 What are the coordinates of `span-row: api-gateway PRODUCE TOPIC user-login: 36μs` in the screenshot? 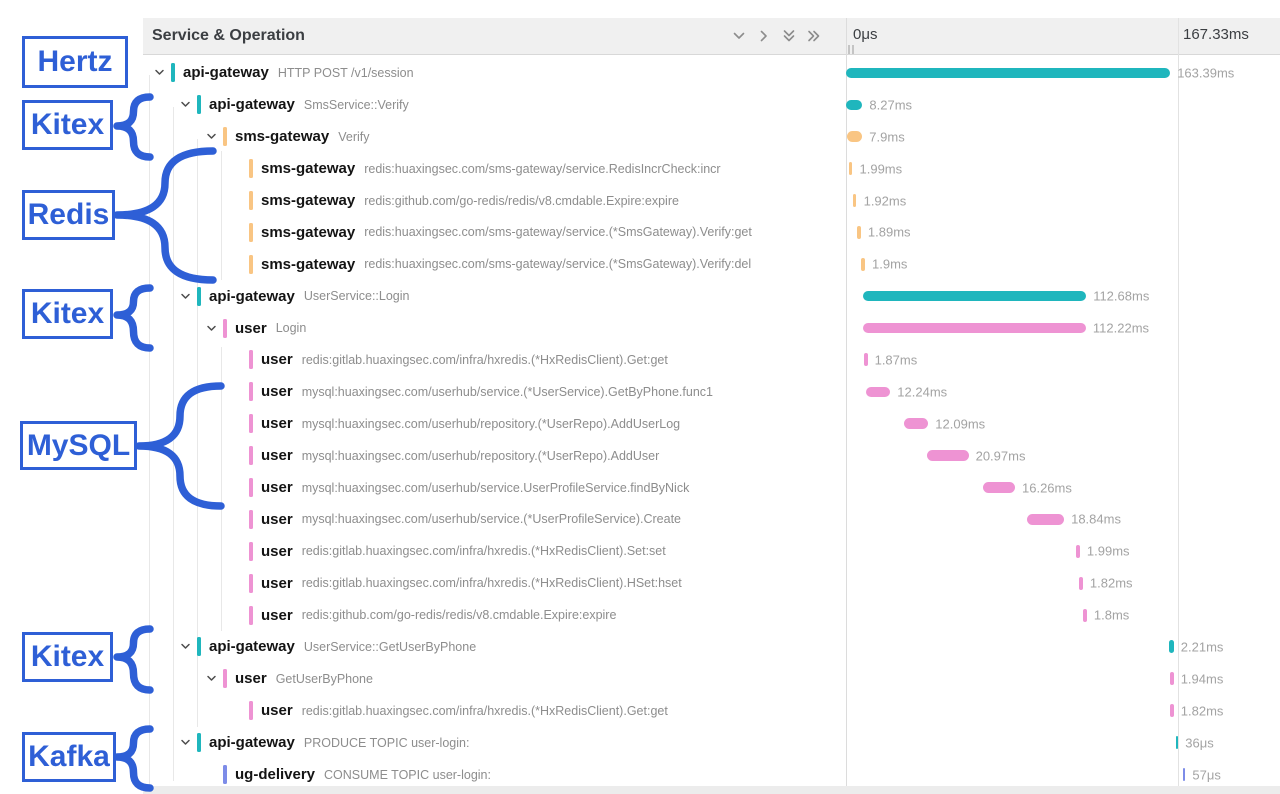 It's located at (711, 743).